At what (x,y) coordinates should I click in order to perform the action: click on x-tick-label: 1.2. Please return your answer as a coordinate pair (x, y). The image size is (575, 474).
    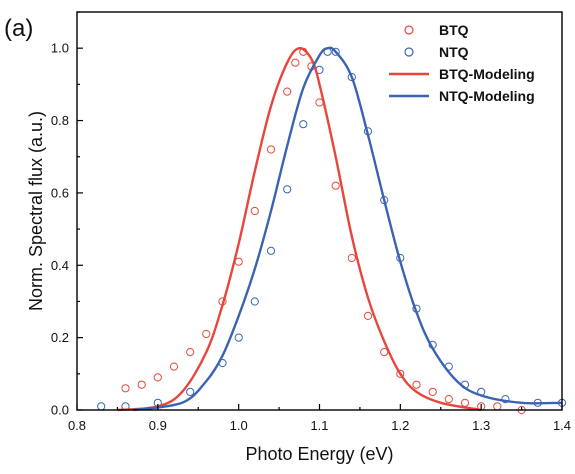
    Looking at the image, I should click on (400, 425).